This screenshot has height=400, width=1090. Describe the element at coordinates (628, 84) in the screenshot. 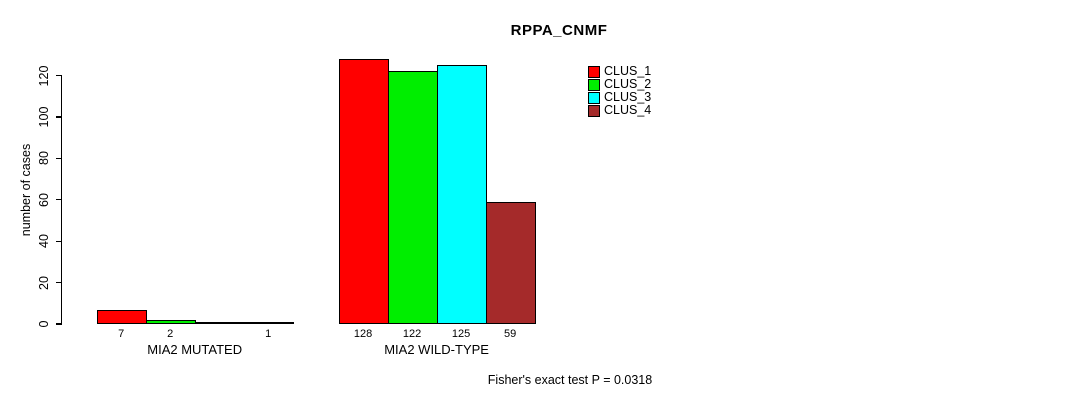

I see `legend-label: CLUS_2` at that location.